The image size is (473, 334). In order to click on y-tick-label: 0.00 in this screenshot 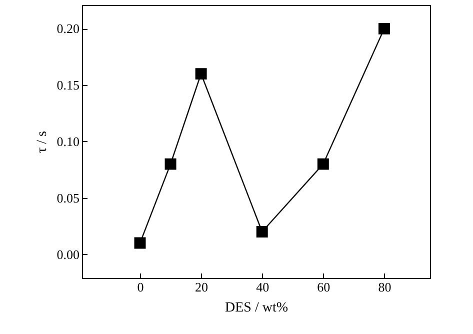, I will do `click(68, 254)`.